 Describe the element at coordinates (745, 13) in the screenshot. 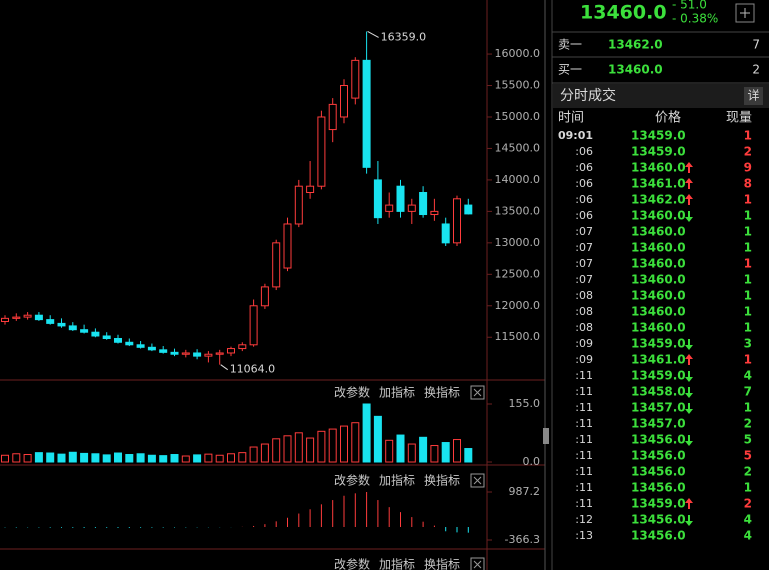

I see `add-button` at that location.